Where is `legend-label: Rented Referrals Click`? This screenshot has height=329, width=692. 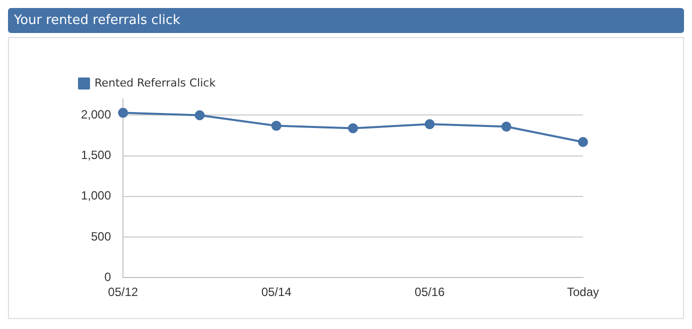 legend-label: Rented Referrals Click is located at coordinates (155, 83).